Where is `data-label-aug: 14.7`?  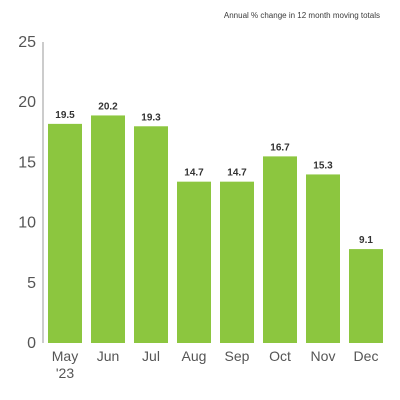
data-label-aug: 14.7 is located at coordinates (194, 173).